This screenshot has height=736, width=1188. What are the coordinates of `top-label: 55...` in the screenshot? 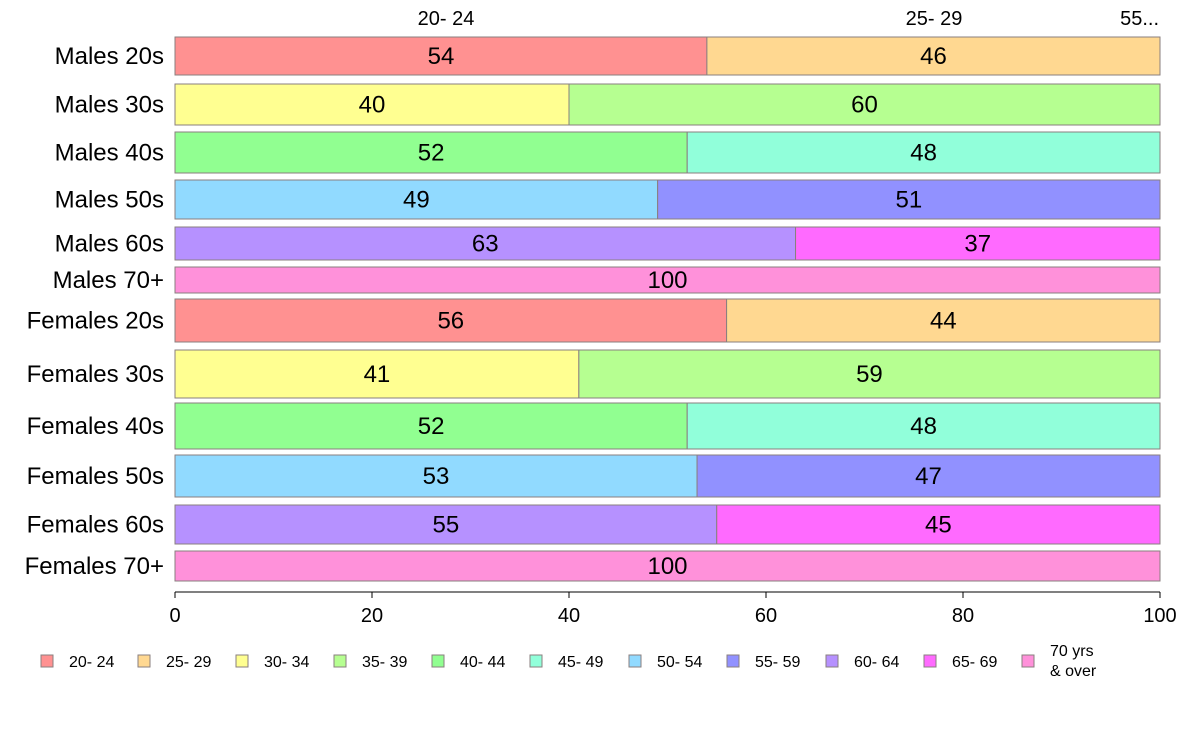 It's located at (1139, 19).